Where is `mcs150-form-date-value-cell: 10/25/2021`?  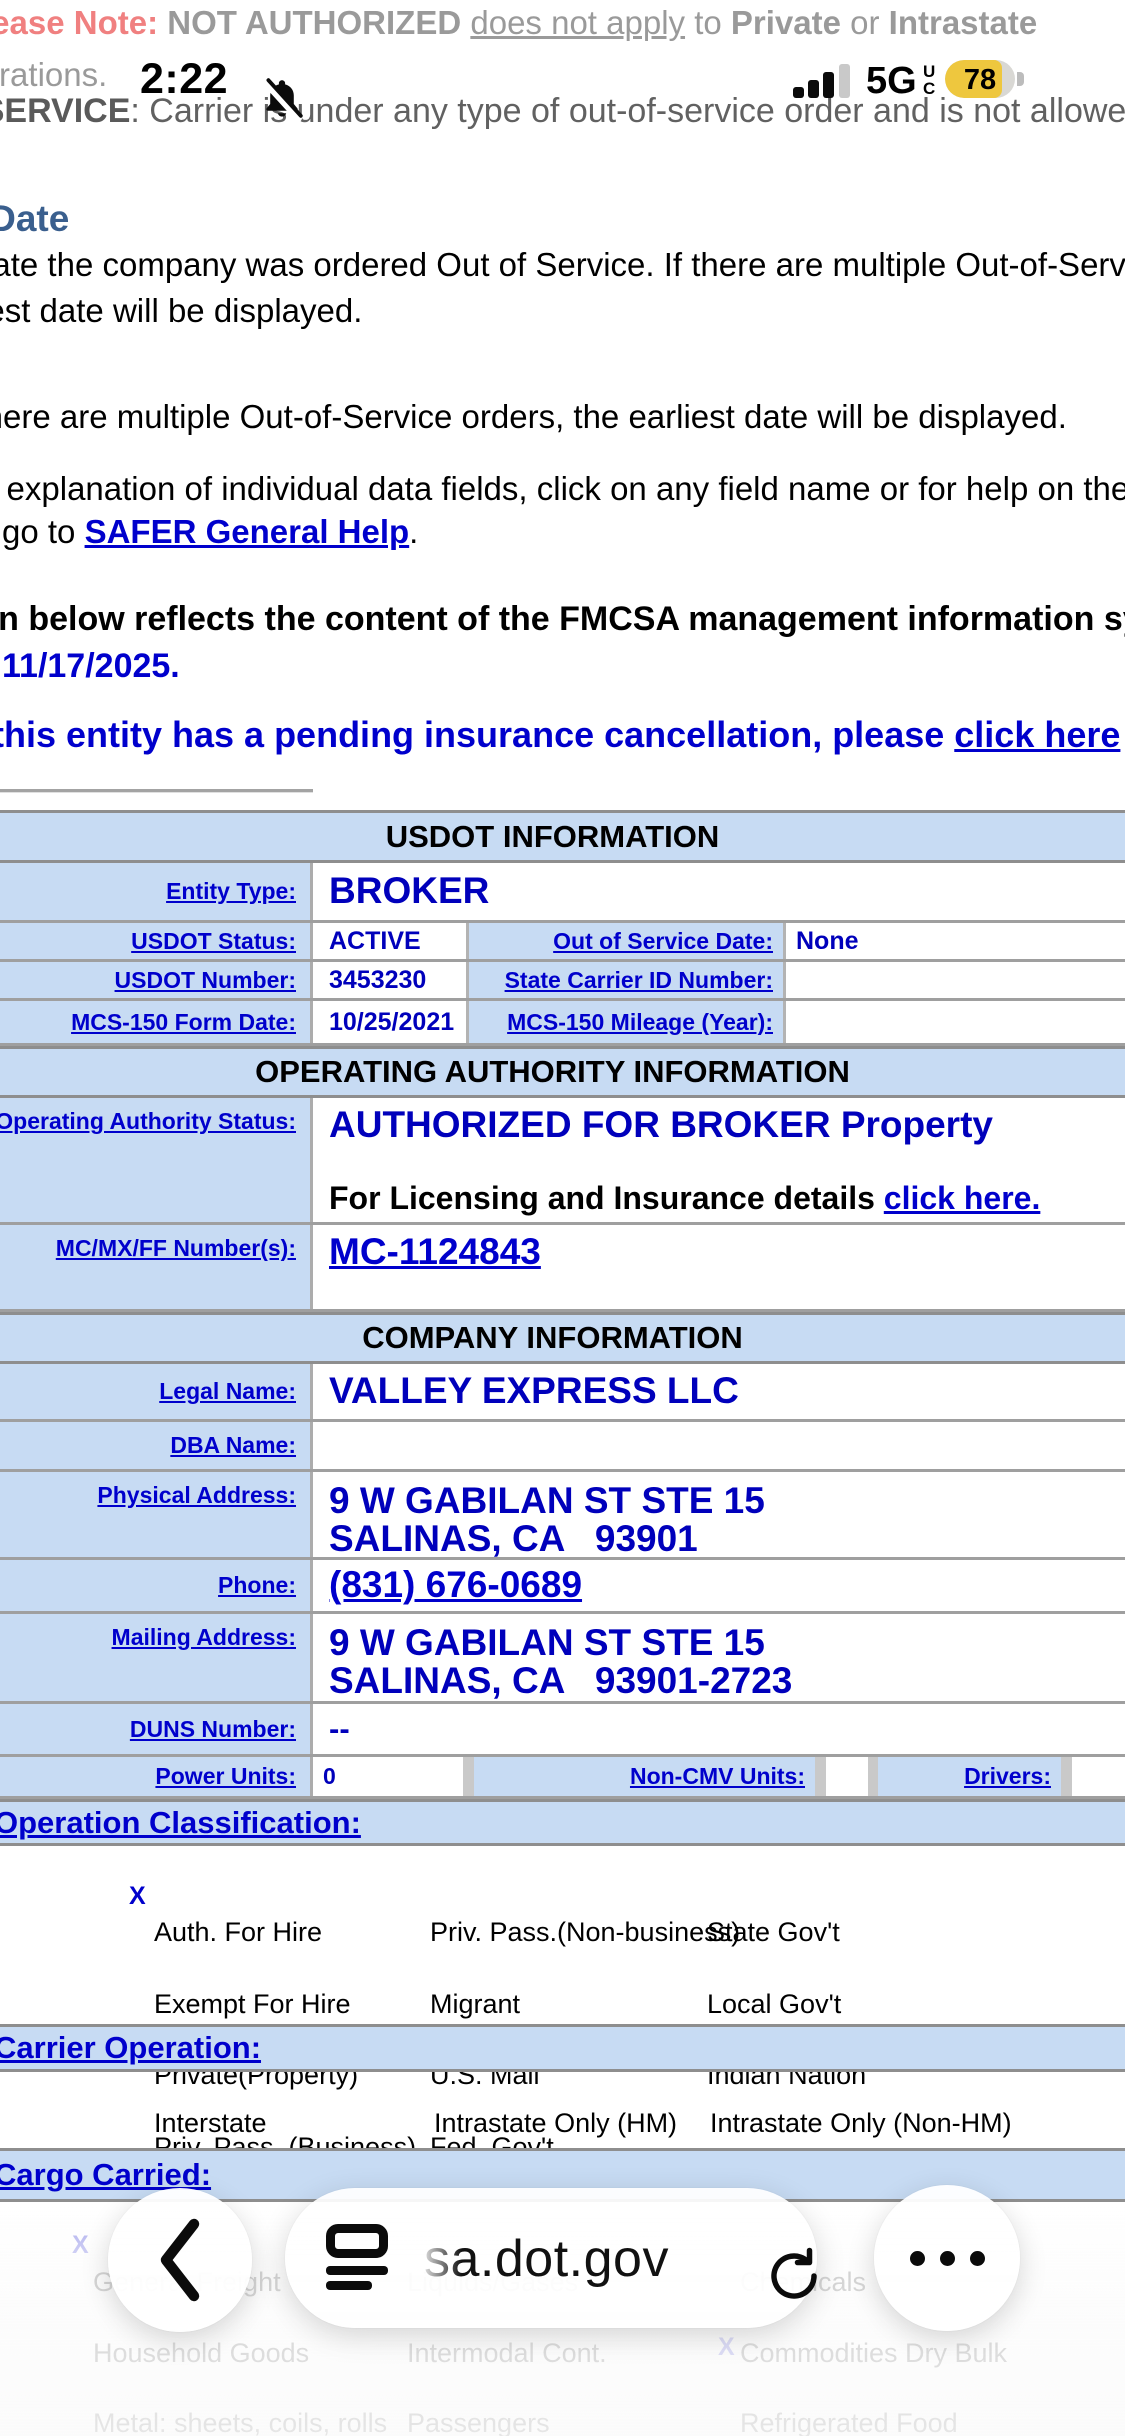 mcs150-form-date-value-cell: 10/25/2021 is located at coordinates (389, 1022).